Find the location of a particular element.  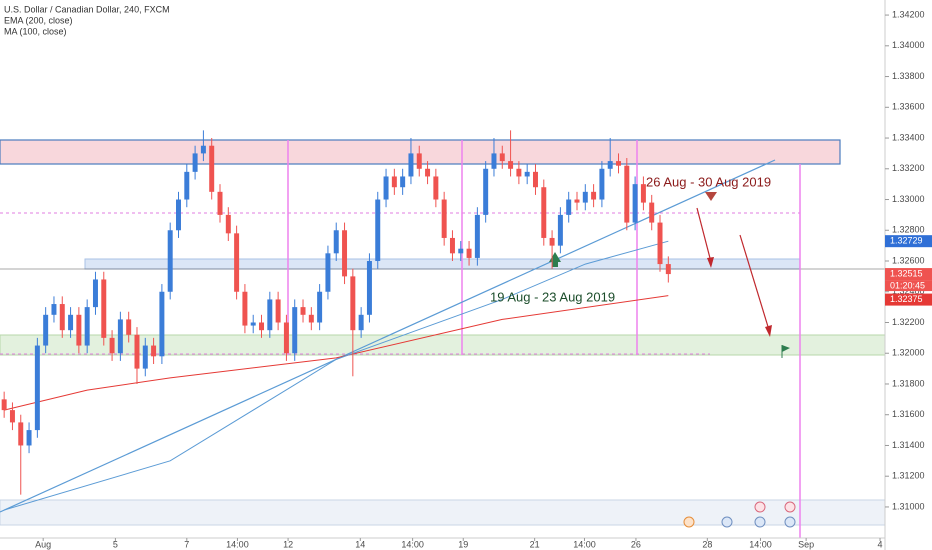

x-tick-label: 14 is located at coordinates (360, 544).